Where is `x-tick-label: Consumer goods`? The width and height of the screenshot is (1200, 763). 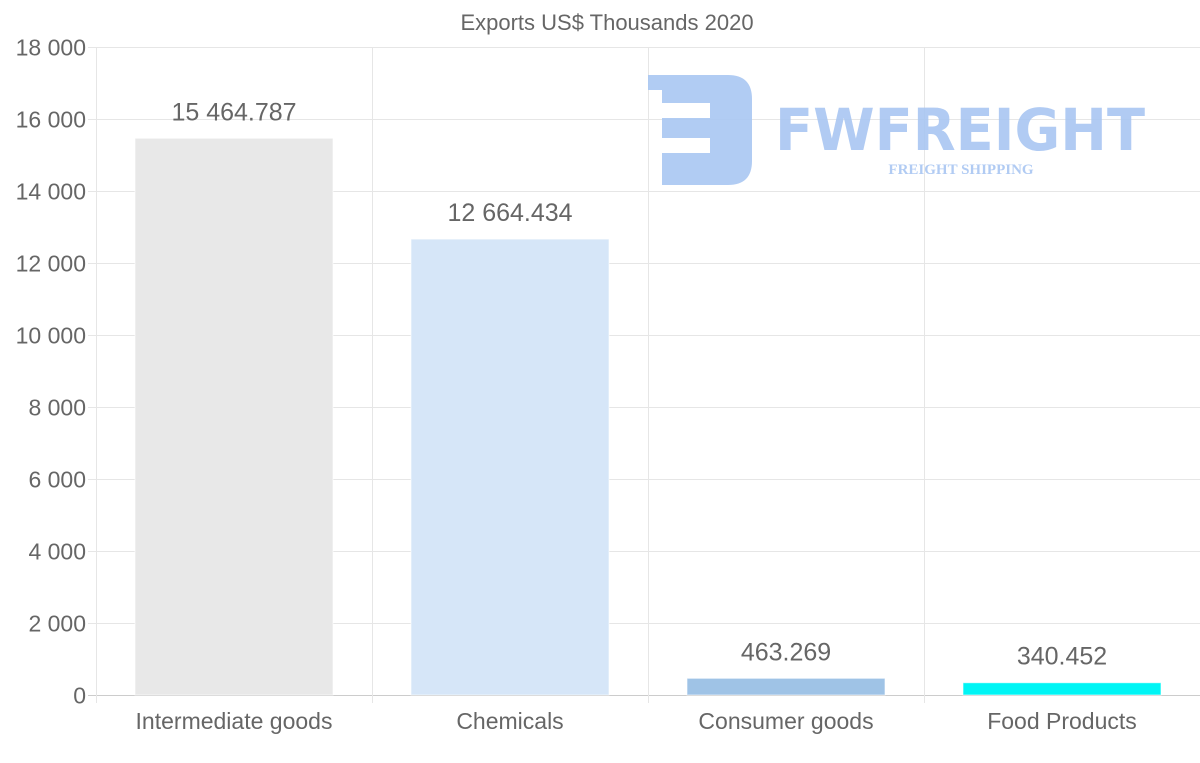 x-tick-label: Consumer goods is located at coordinates (785, 721).